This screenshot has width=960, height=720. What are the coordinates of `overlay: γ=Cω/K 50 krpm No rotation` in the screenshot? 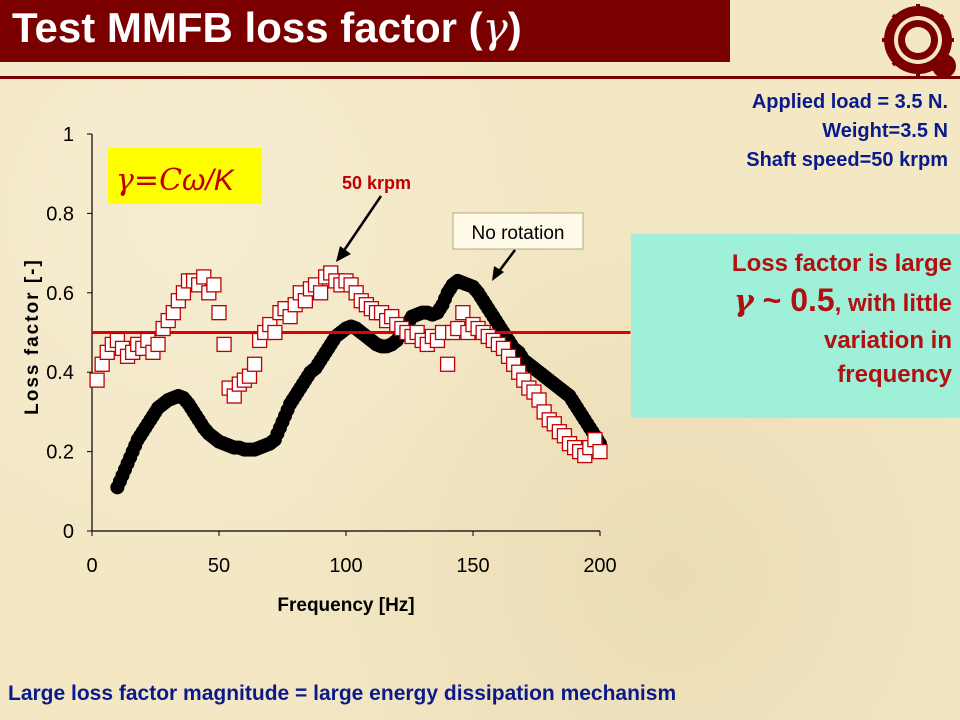 It's located at (346, 214).